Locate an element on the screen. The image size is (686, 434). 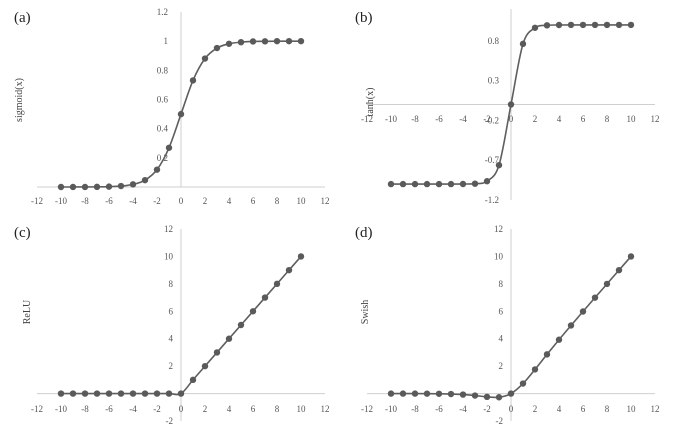
y-axis-label: ReLU is located at coordinates (27, 311).